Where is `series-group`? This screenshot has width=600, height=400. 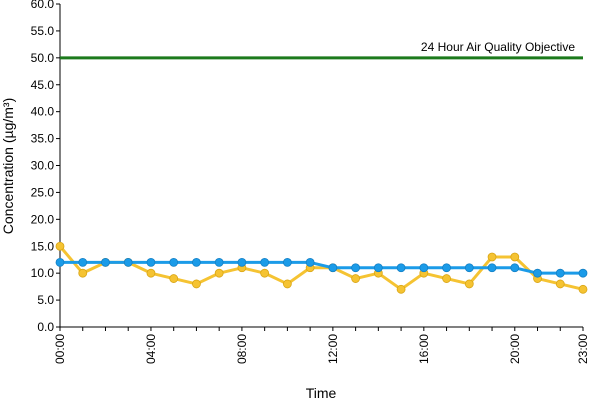
series-group is located at coordinates (321, 267).